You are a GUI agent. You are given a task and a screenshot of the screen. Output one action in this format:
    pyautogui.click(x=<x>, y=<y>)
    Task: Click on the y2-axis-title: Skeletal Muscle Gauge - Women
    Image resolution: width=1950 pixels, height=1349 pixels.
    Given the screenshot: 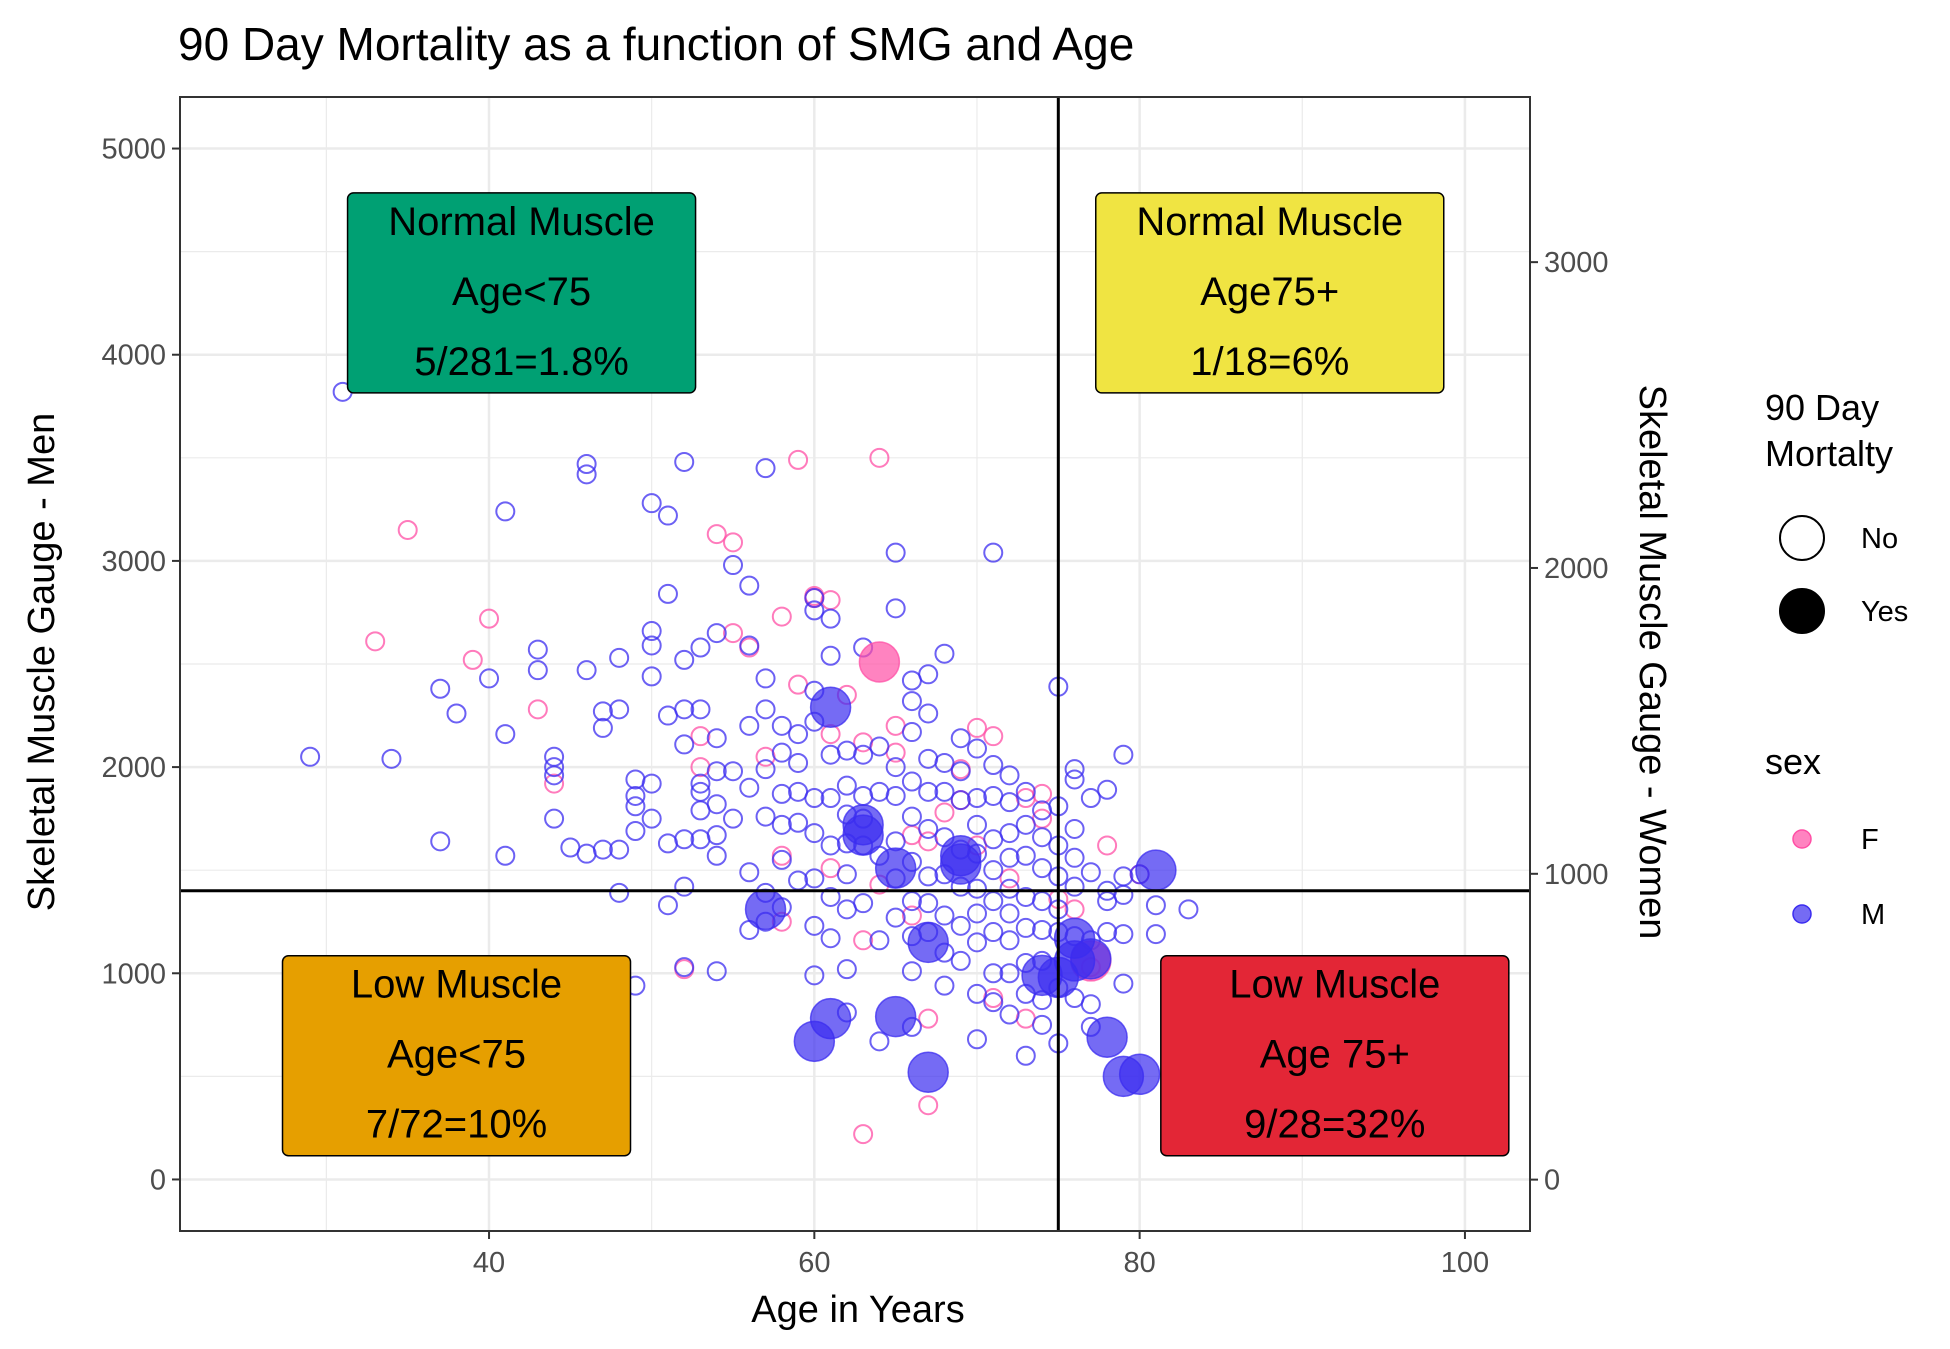 What is the action you would take?
    pyautogui.click(x=1652, y=662)
    